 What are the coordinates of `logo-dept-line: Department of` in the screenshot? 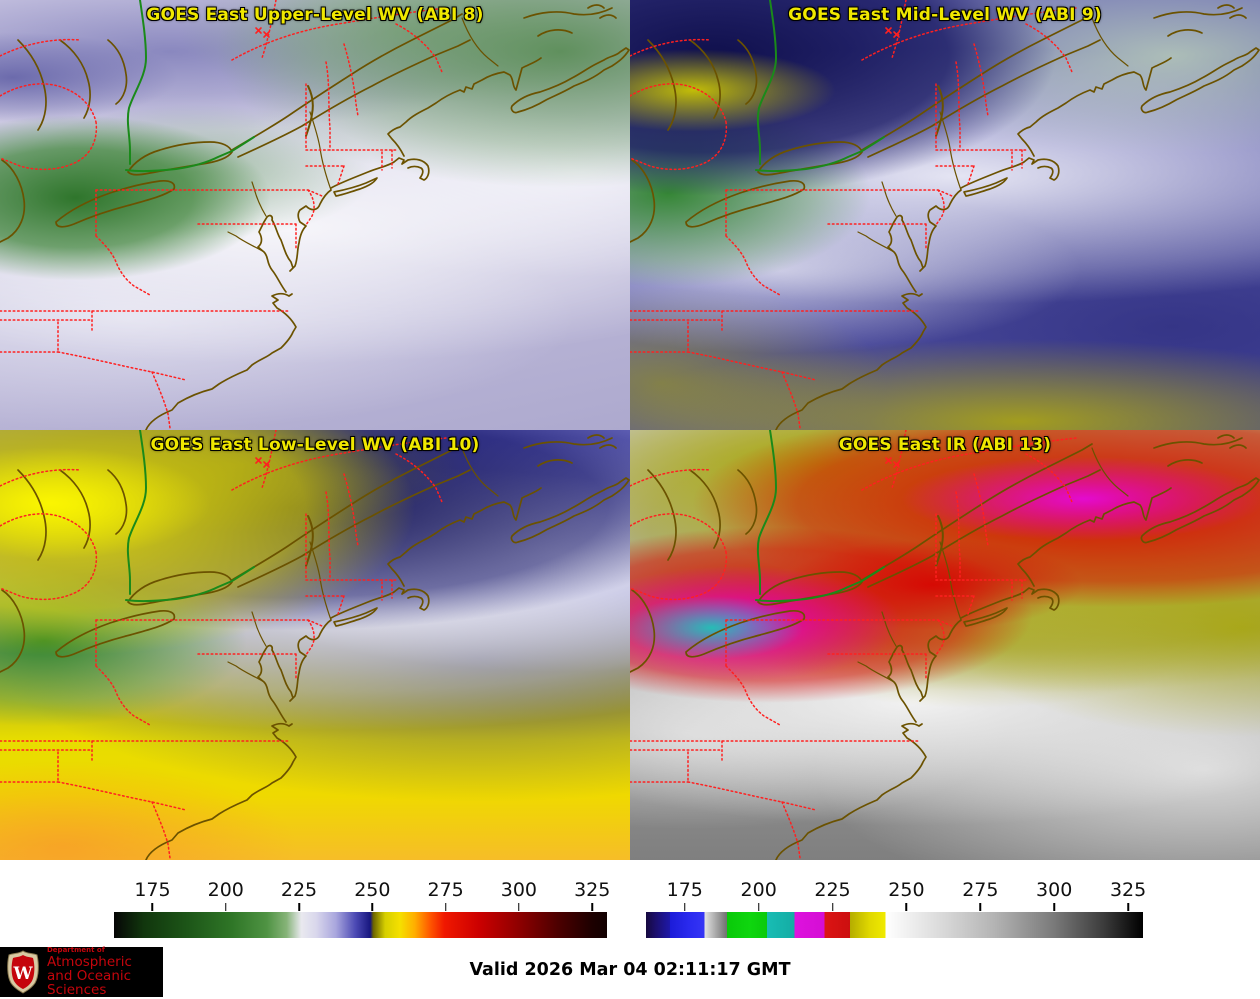 It's located at (76, 949).